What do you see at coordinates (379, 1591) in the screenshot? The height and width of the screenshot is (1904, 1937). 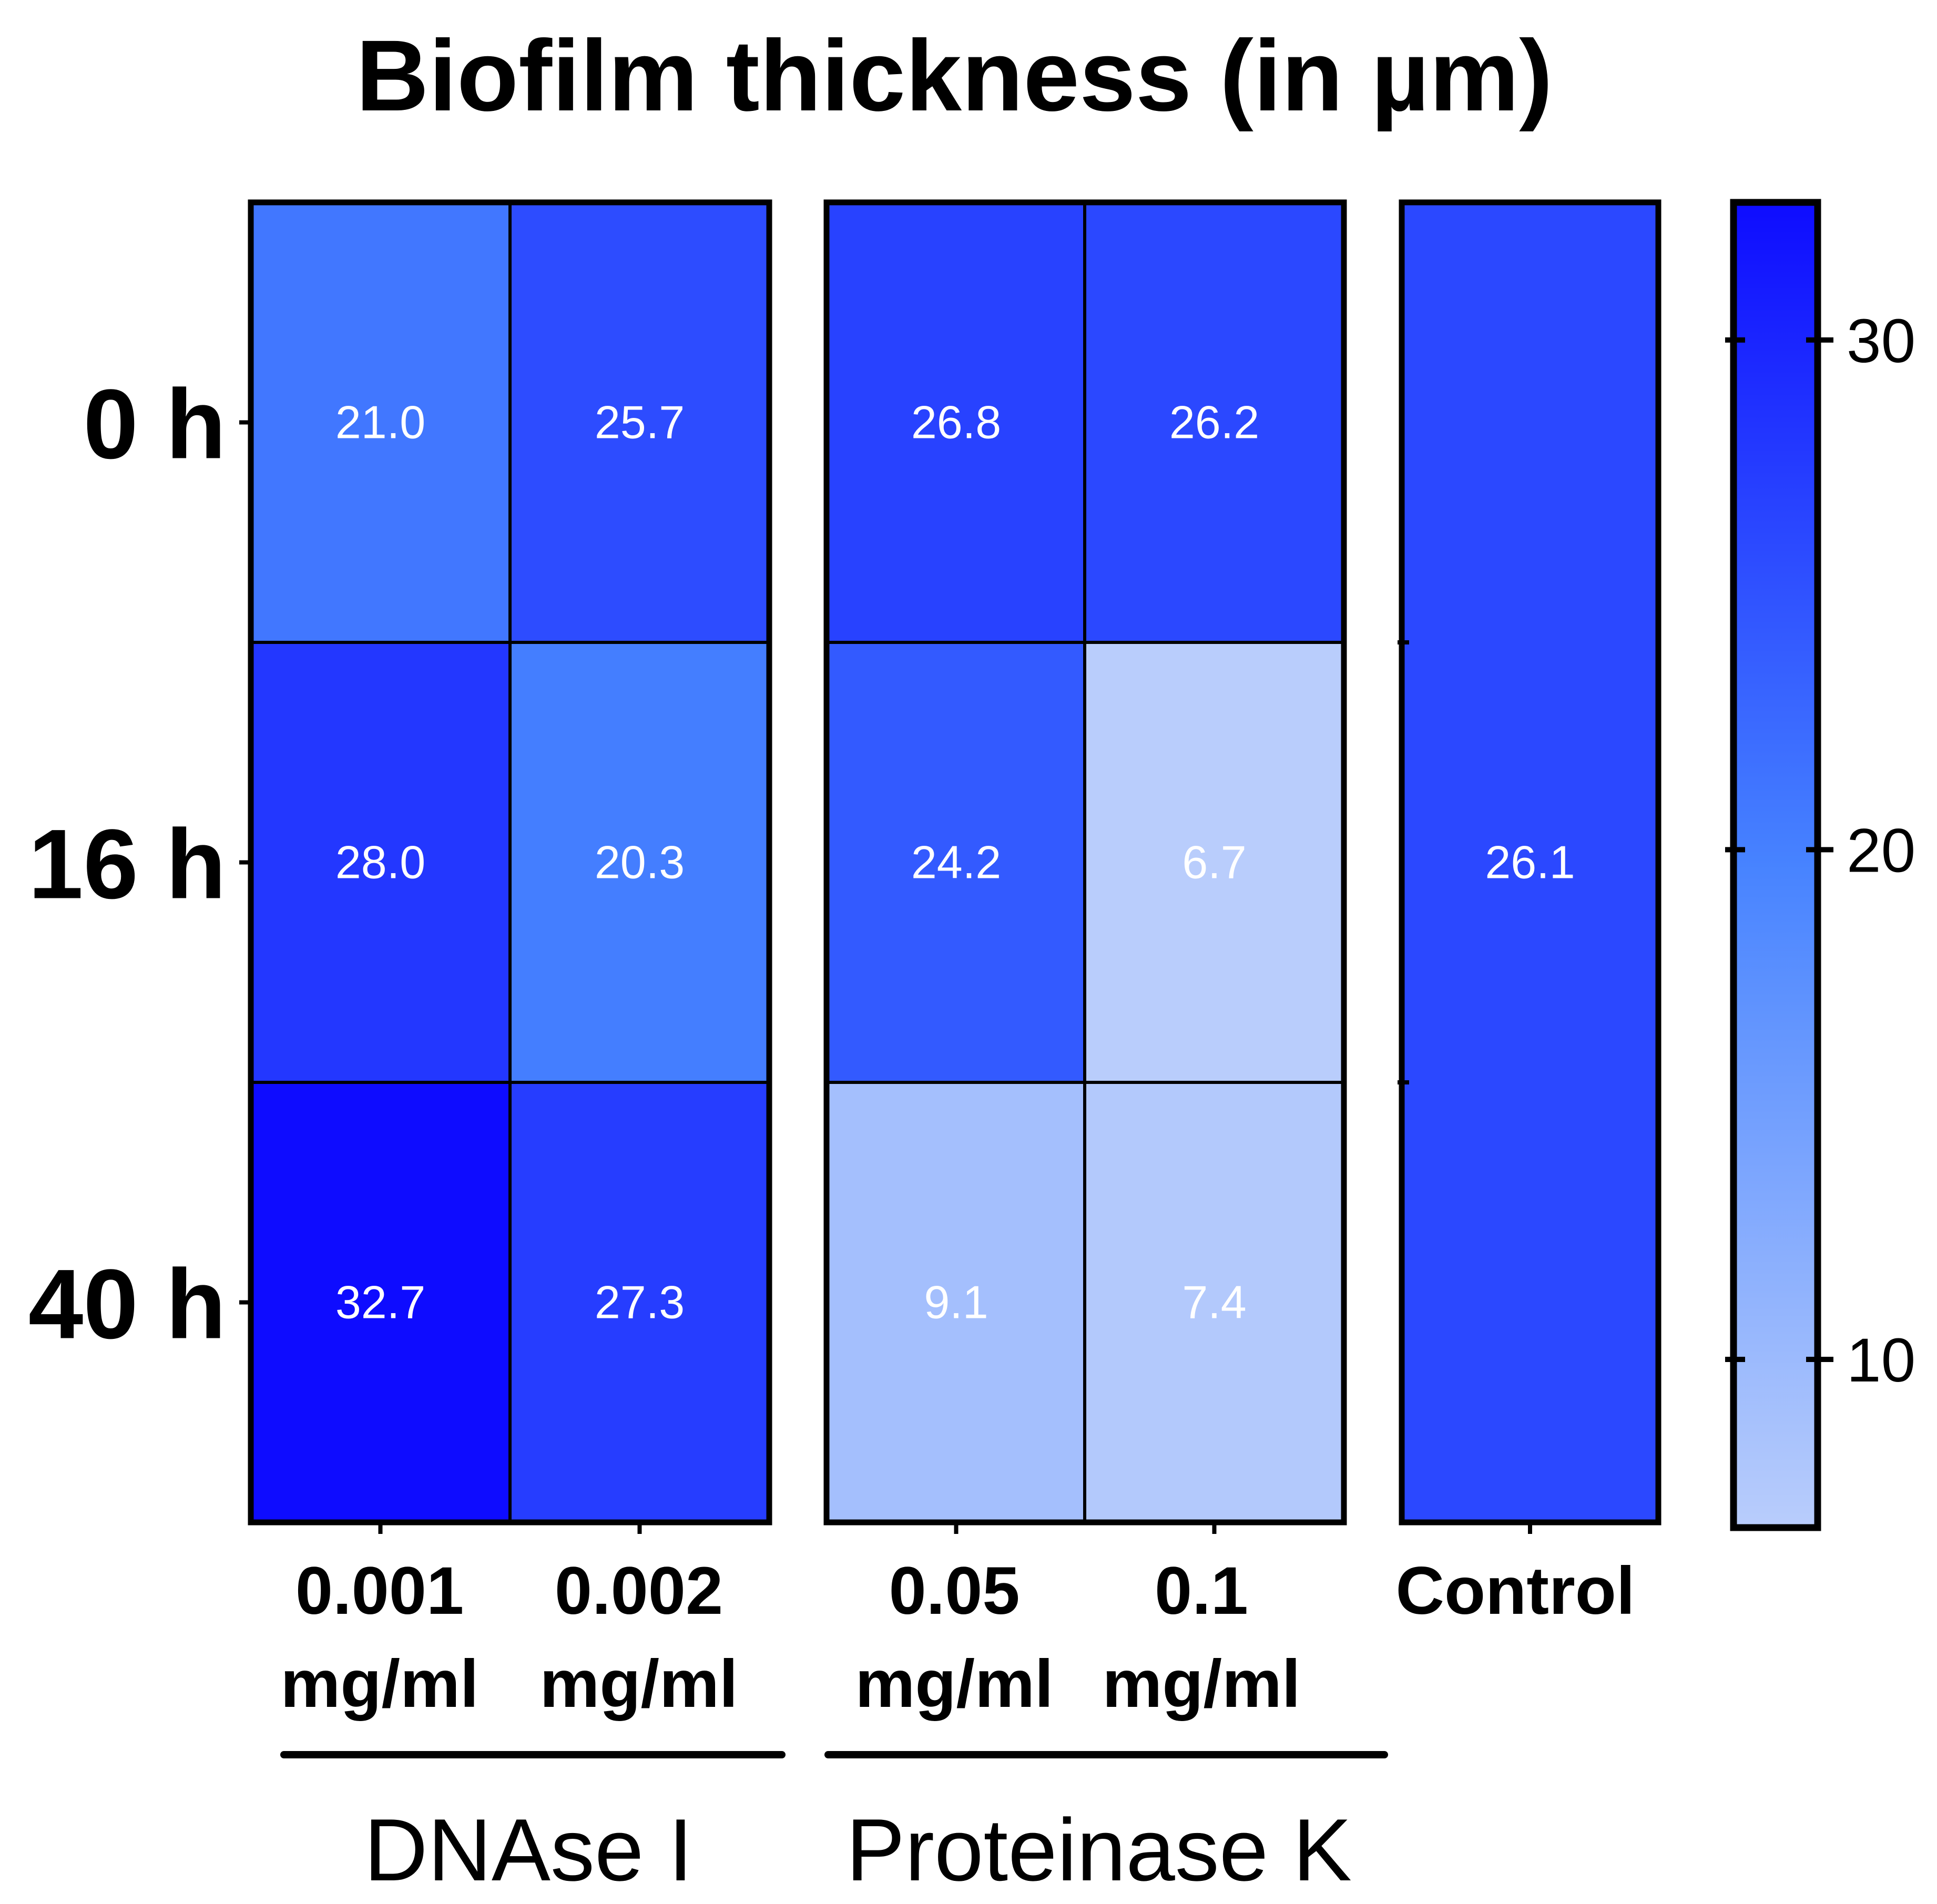 I see `column-label-line1: 0.001` at bounding box center [379, 1591].